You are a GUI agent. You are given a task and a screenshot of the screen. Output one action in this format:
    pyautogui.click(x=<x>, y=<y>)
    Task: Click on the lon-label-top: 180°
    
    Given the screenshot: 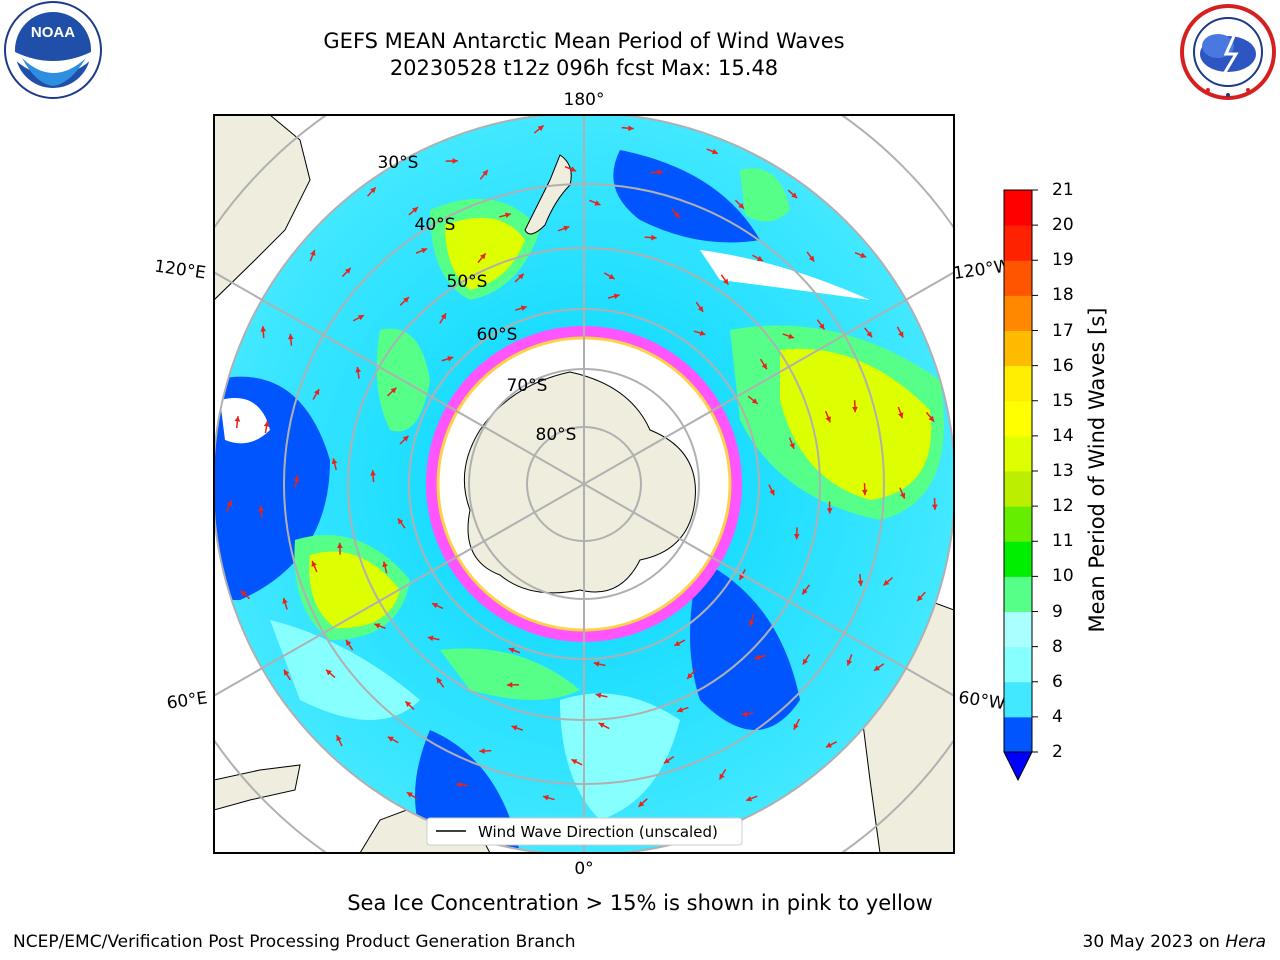 What is the action you would take?
    pyautogui.click(x=584, y=100)
    